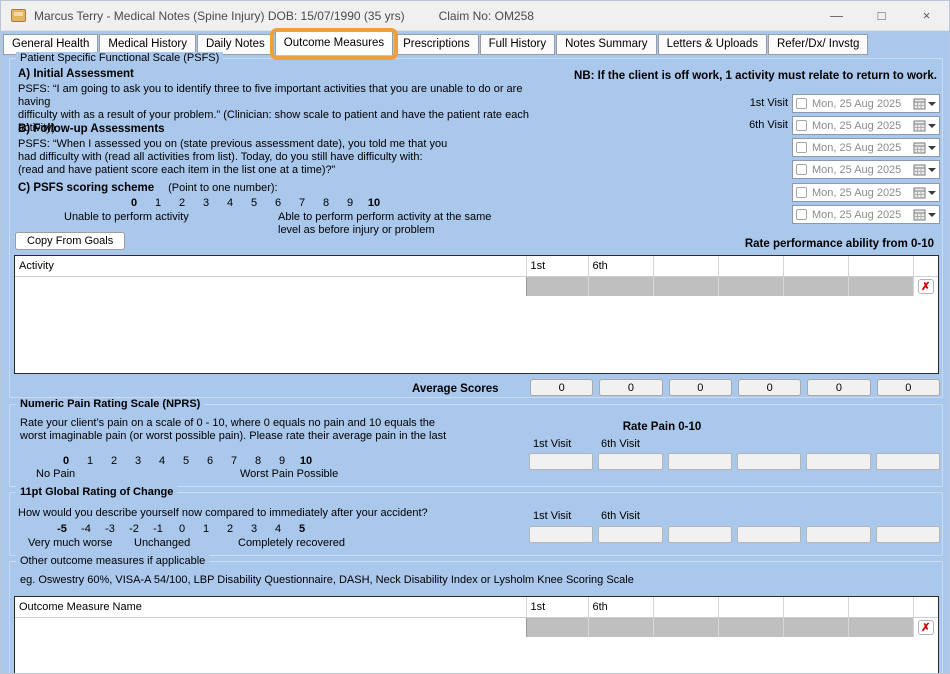 This screenshot has height=674, width=950. What do you see at coordinates (162, 543) in the screenshot?
I see `groc-unchanged-label: Unchanged` at bounding box center [162, 543].